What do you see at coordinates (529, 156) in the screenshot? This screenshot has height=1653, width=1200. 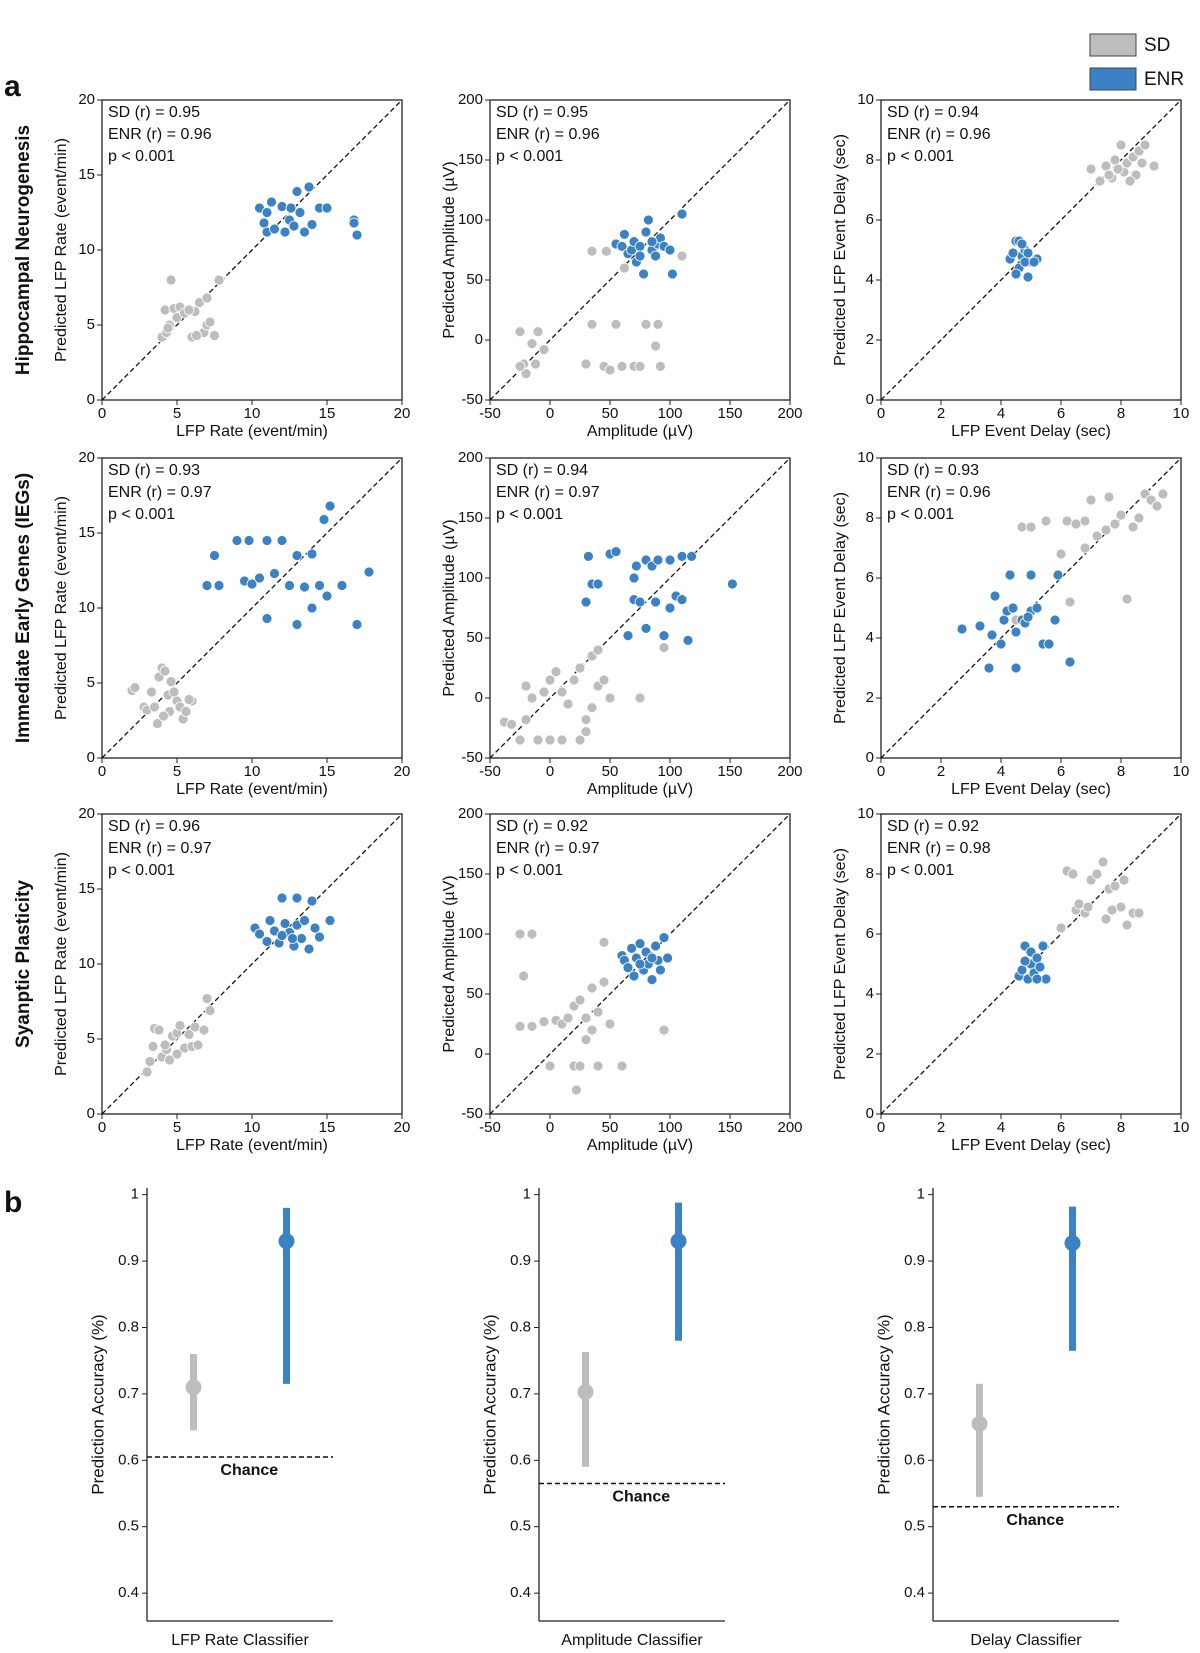 I see `annotation: p < 0.001` at bounding box center [529, 156].